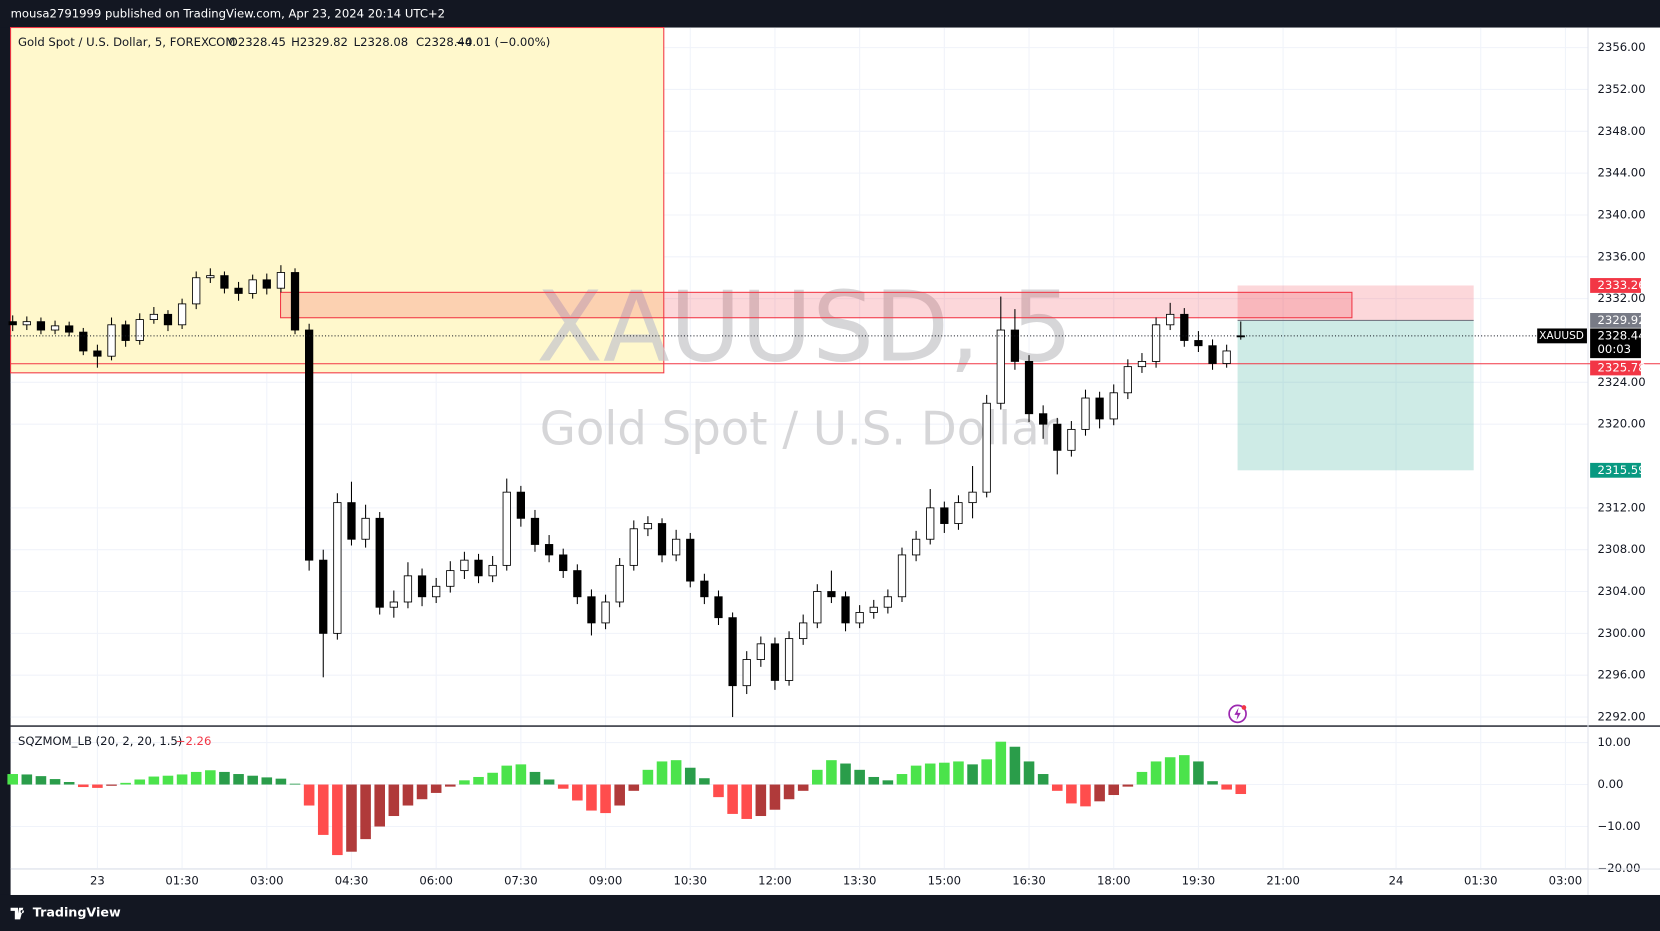 The height and width of the screenshot is (931, 1660). What do you see at coordinates (1622, 256) in the screenshot?
I see `y-tick-label: 2336.00` at bounding box center [1622, 256].